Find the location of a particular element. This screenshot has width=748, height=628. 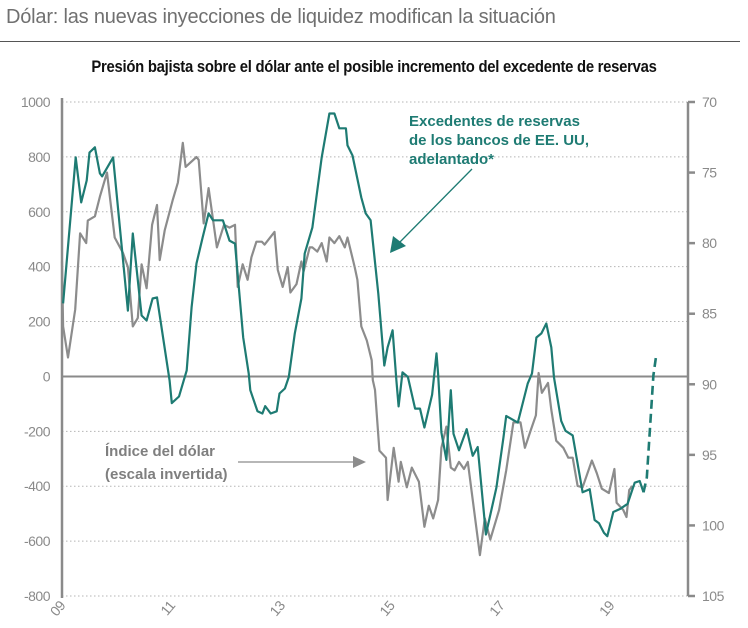

left-tick-label: -200 is located at coordinates (37, 431).